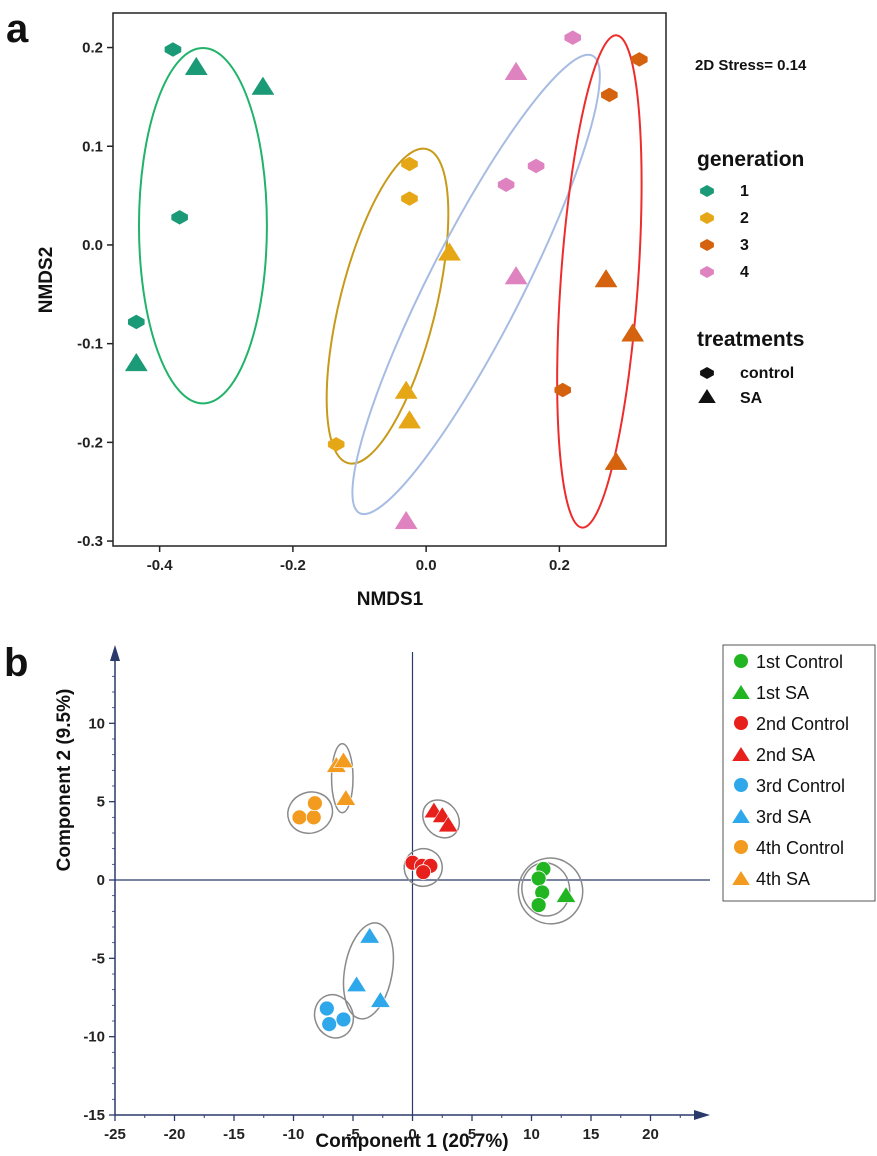  I want to click on legend-treatment-title: treatments, so click(750, 339).